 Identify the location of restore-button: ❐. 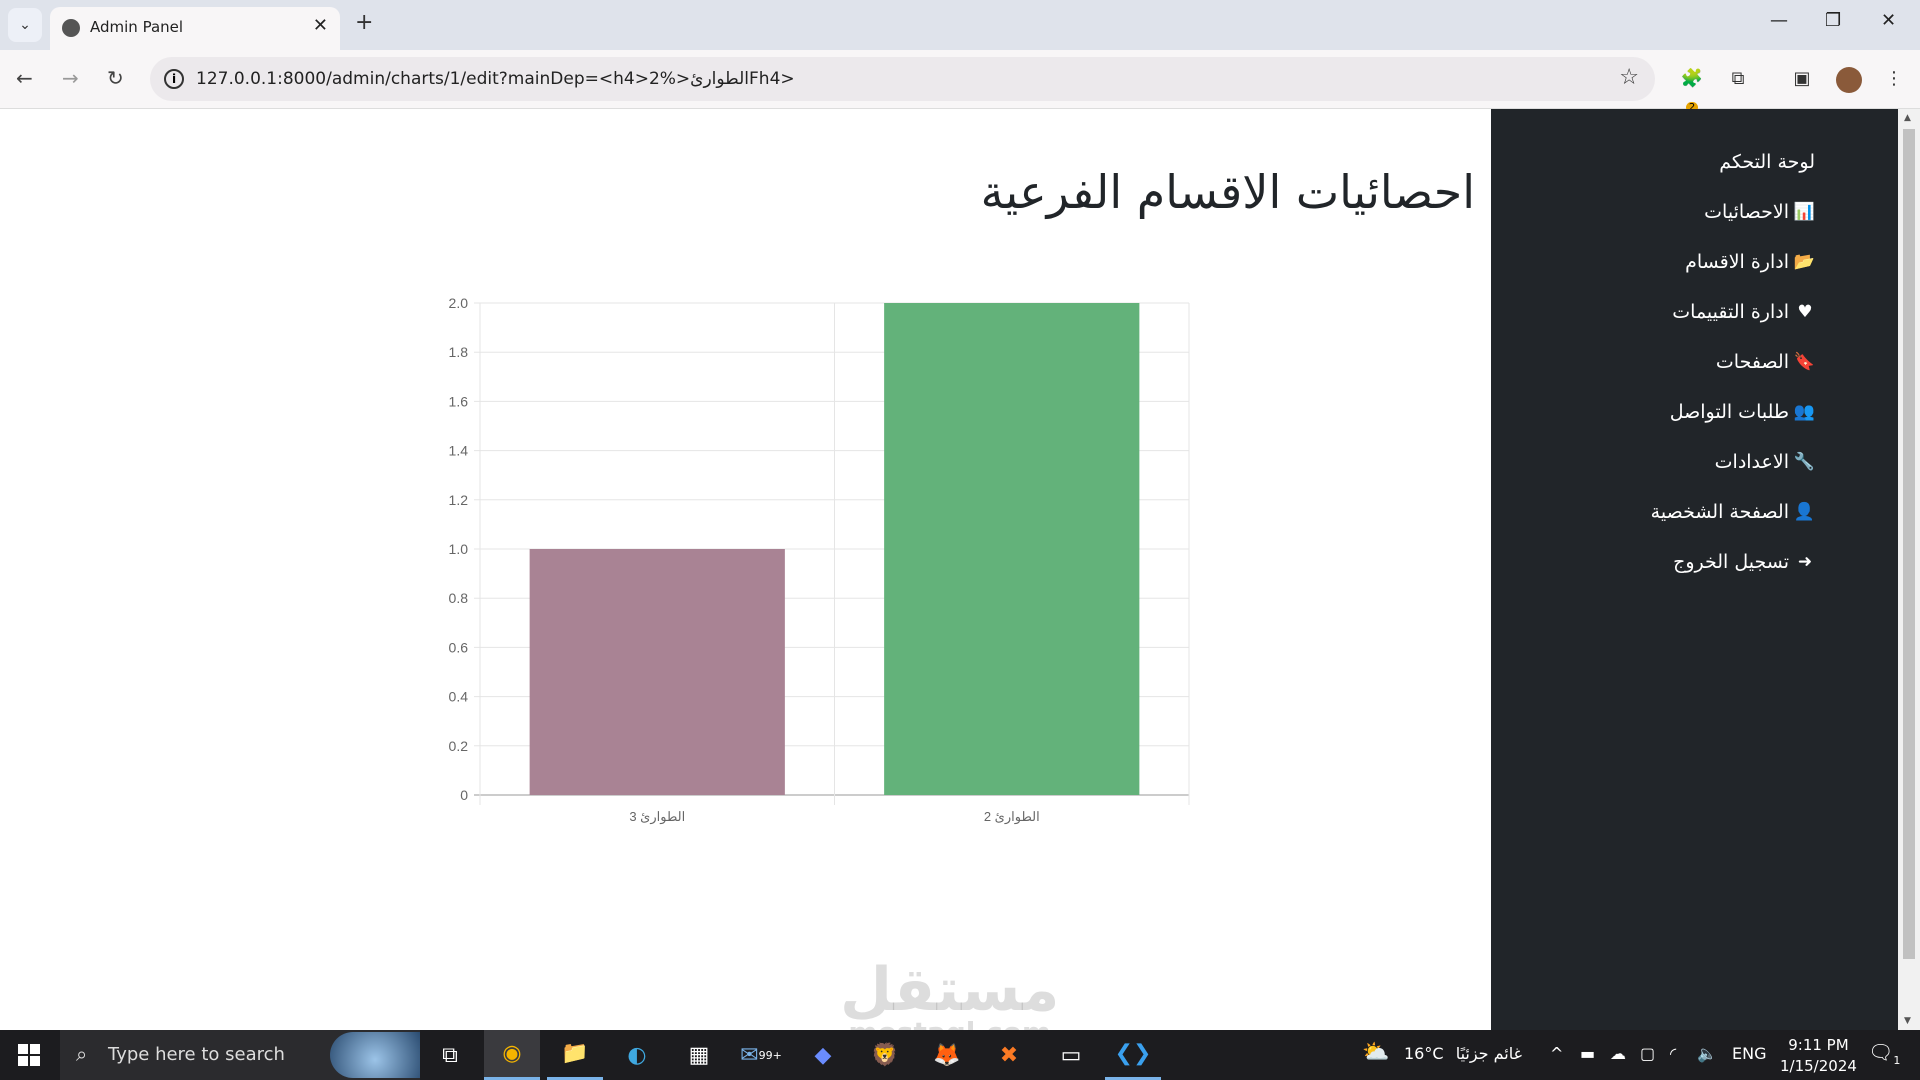
(1833, 20).